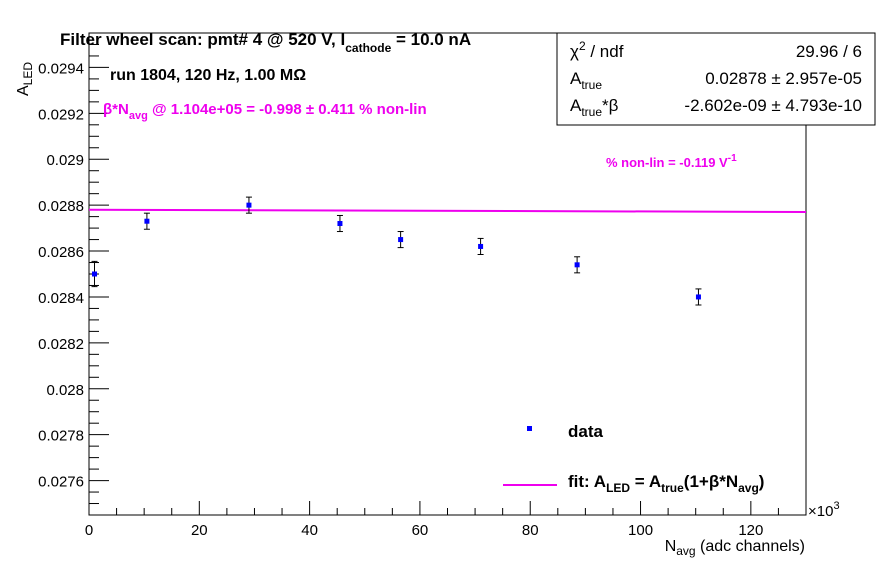 The width and height of the screenshot is (896, 572). Describe the element at coordinates (597, 50) in the screenshot. I see `stats-chi2-label: χ2 / ndf` at that location.